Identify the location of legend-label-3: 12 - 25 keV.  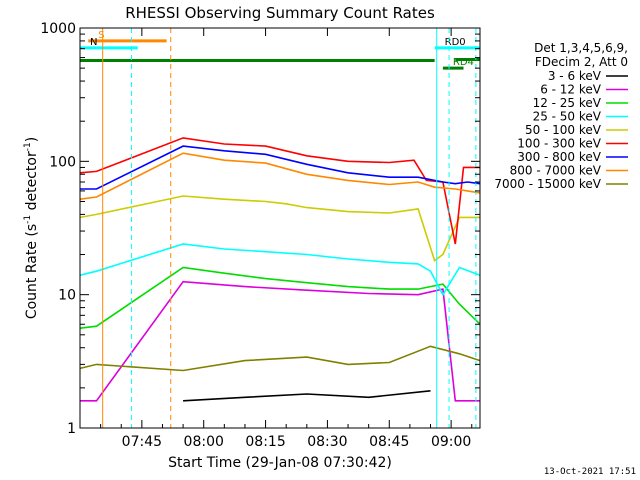
(567, 103).